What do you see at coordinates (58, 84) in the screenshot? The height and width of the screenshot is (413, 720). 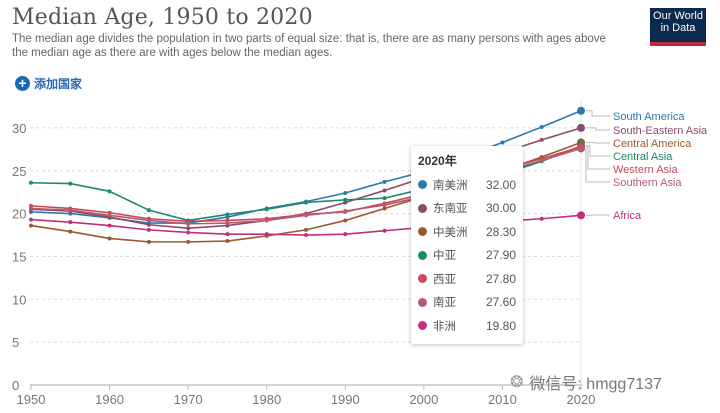 I see `add-country-label: 添加国家` at bounding box center [58, 84].